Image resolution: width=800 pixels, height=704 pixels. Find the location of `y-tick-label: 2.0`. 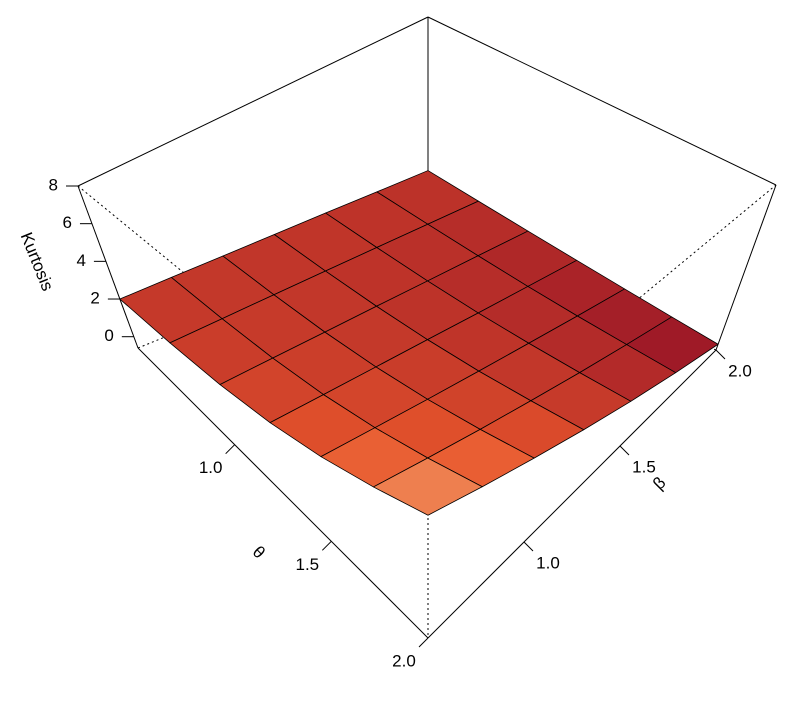

y-tick-label: 2.0 is located at coordinates (740, 370).